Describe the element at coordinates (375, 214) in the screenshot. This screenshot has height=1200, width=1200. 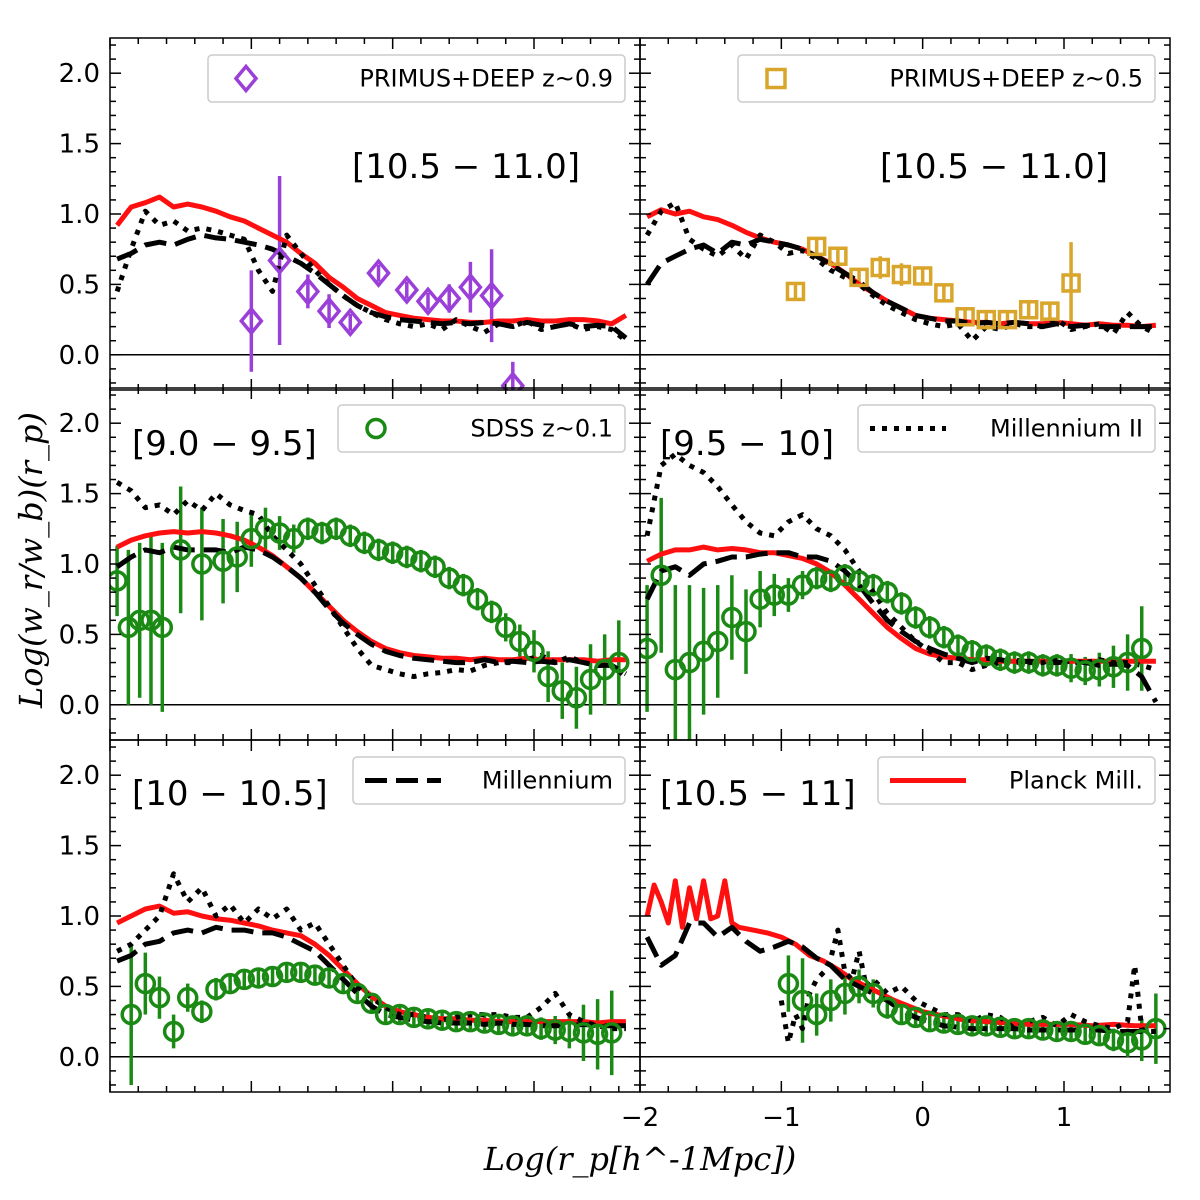
I see `panel-pd09: [10.5 − 11.0] PRIMUS+DEEP z~0.9` at that location.